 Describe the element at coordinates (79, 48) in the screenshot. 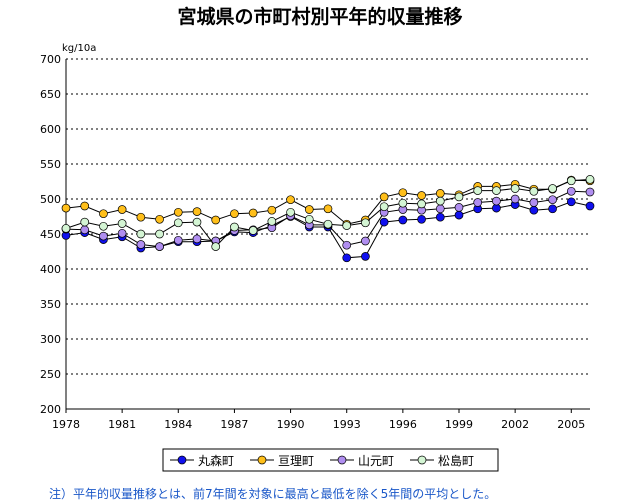

I see `y-axis-unit-label: kg/10a` at that location.